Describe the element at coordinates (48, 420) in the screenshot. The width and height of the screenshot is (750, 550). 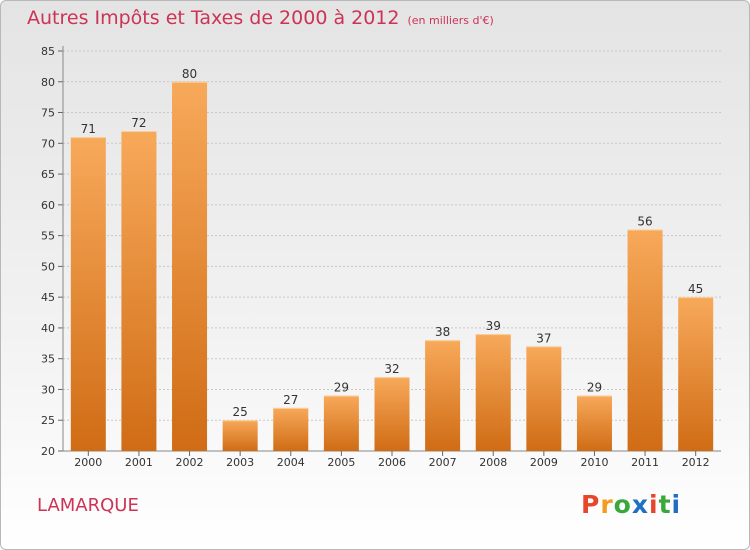
I see `y-tick-label: 25` at that location.